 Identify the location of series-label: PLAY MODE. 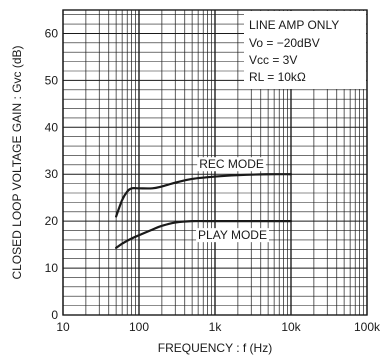
(232, 235).